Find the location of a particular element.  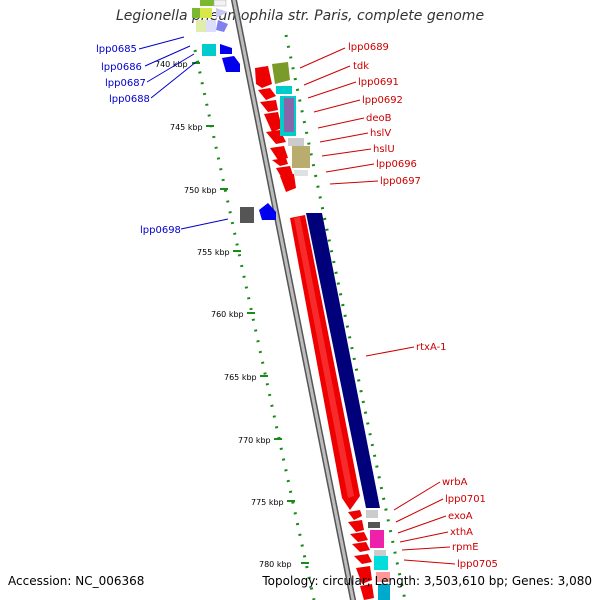

tick-label: 760 kbp is located at coordinates (227, 314).